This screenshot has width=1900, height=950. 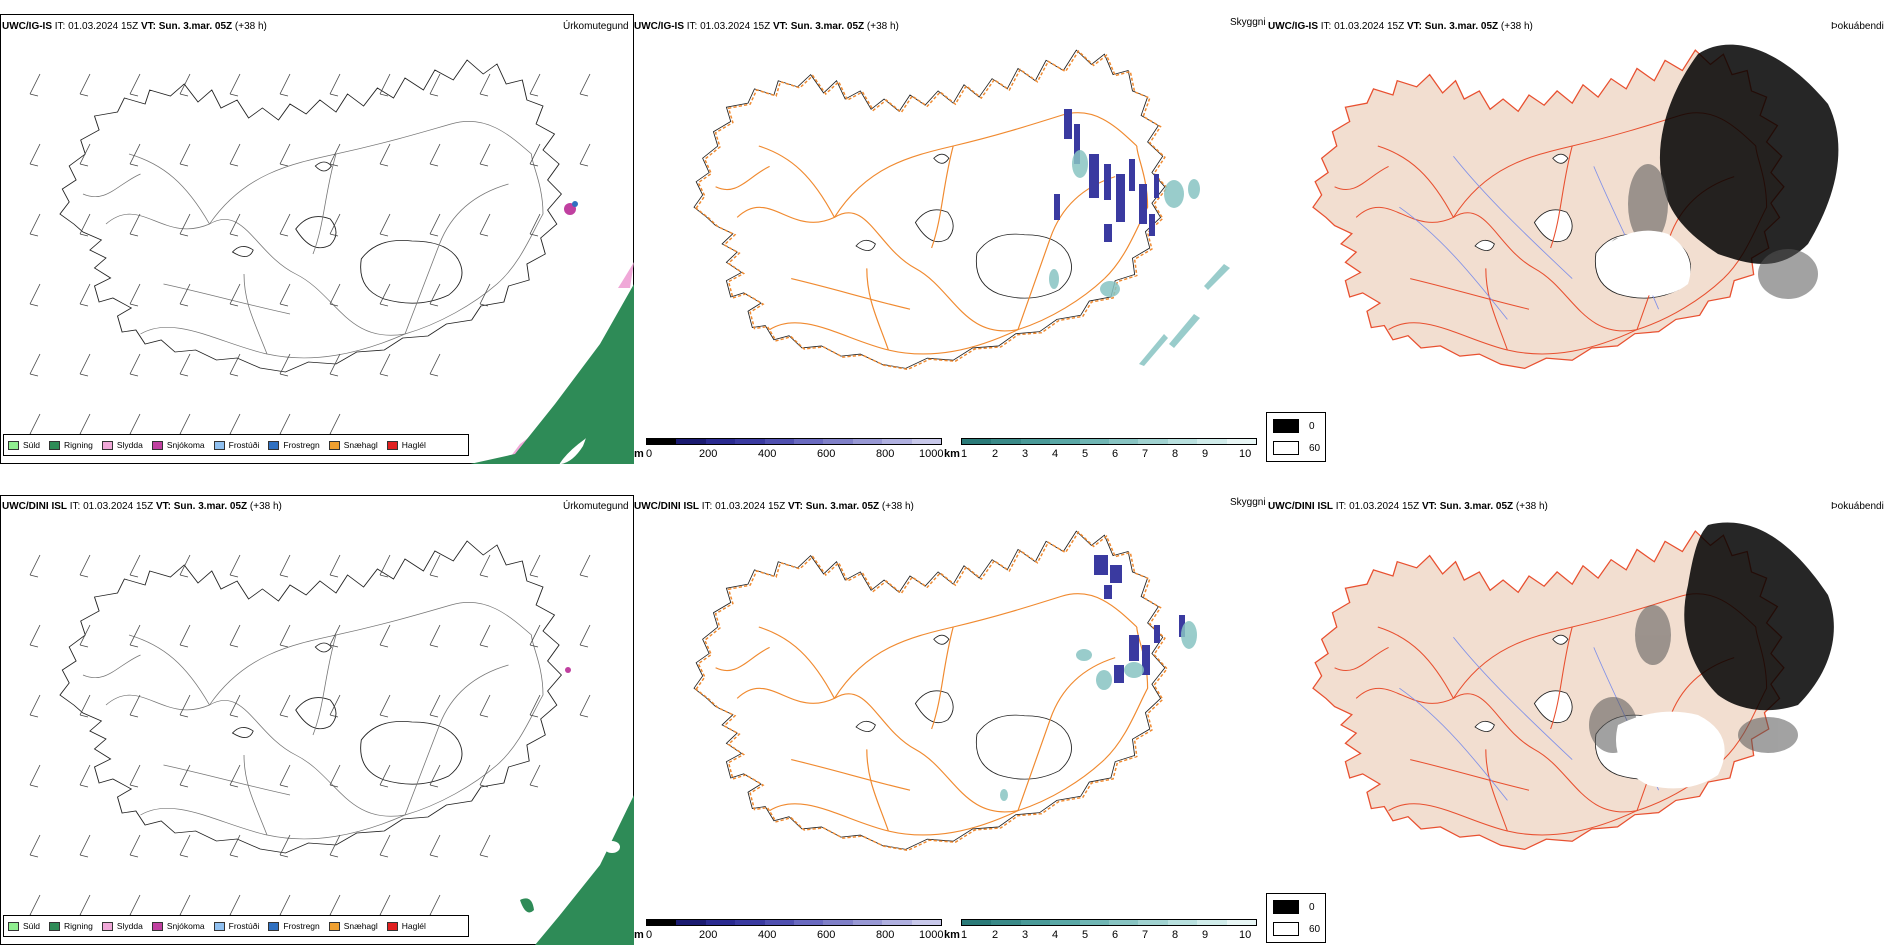 What do you see at coordinates (789, 932) in the screenshot?
I see `visibility-scale-m-2: m 0 200 400 600 800 1000` at bounding box center [789, 932].